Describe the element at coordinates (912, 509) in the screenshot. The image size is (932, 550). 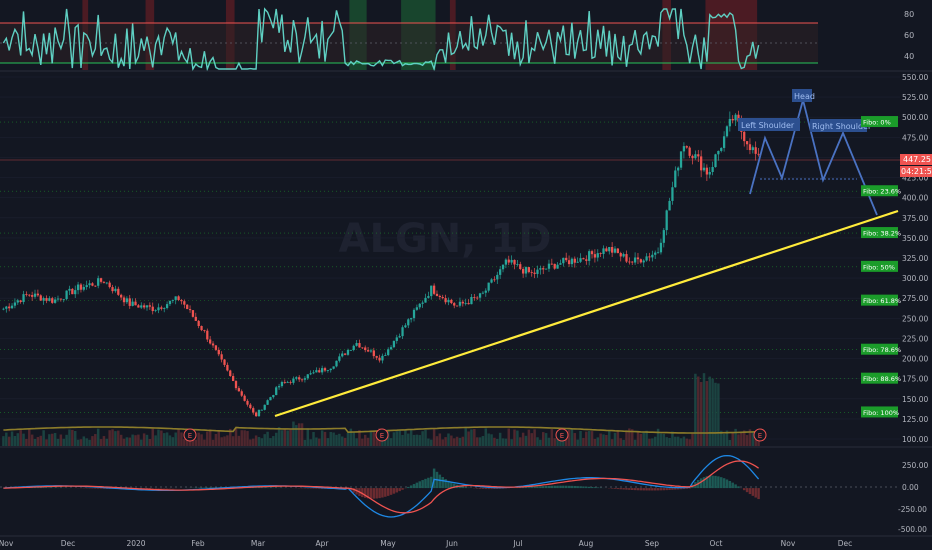
I see `macd-tick-neg250: -250.00` at that location.